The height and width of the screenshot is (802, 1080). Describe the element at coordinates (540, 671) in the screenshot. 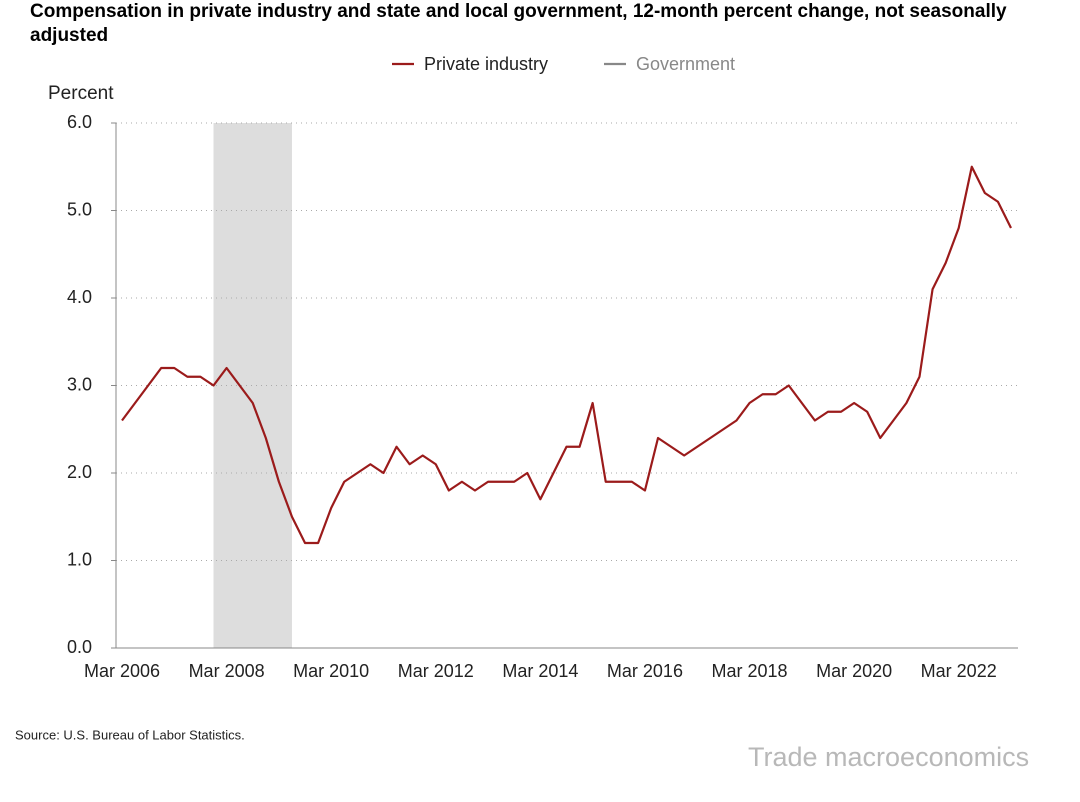

I see `x-tick-label: Mar 2014` at that location.